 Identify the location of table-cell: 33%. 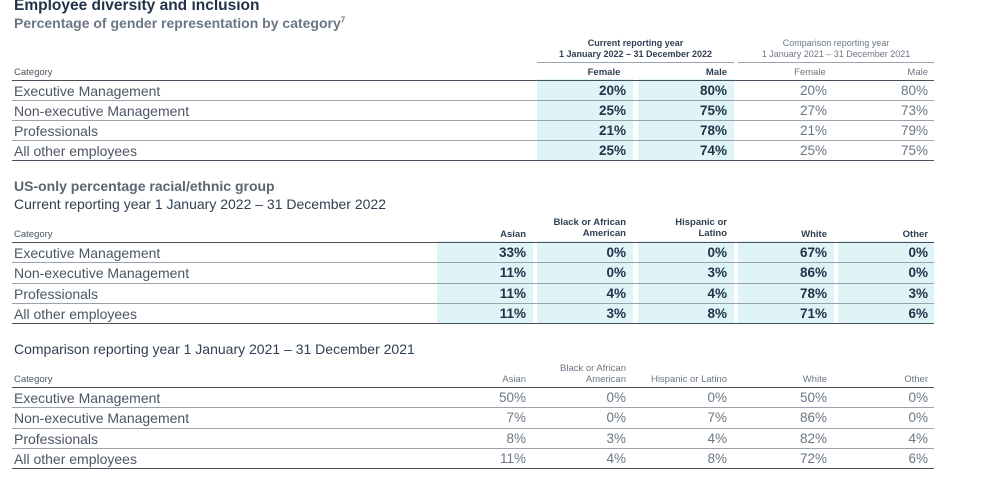
(512, 252).